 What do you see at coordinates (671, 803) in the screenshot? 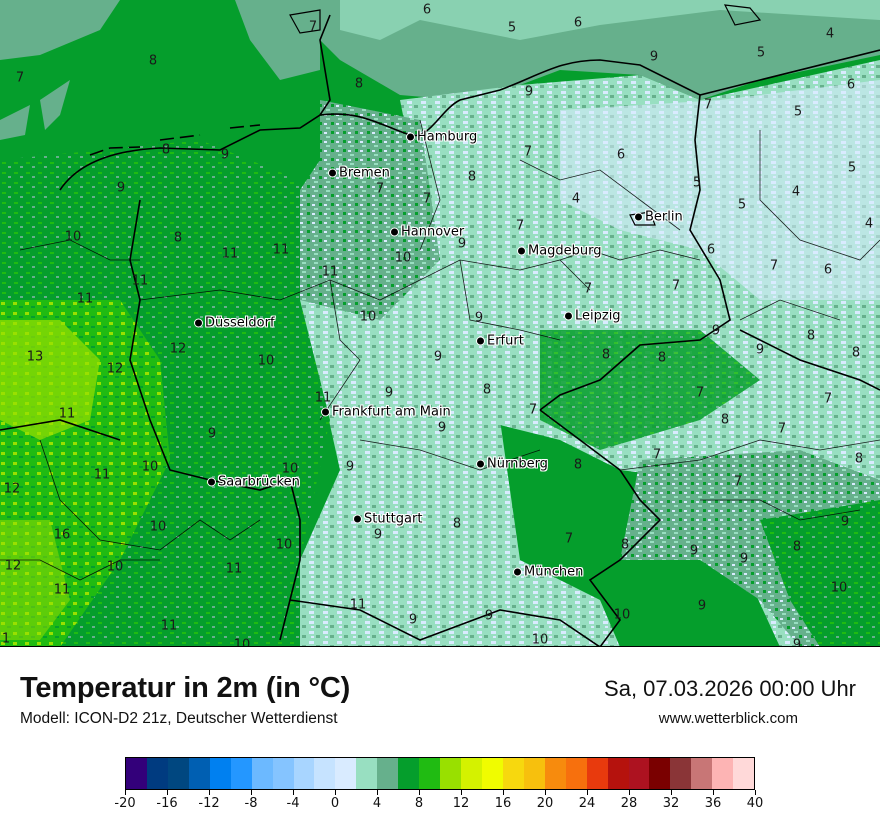
I see `colorbar-tick-label: 32` at bounding box center [671, 803].